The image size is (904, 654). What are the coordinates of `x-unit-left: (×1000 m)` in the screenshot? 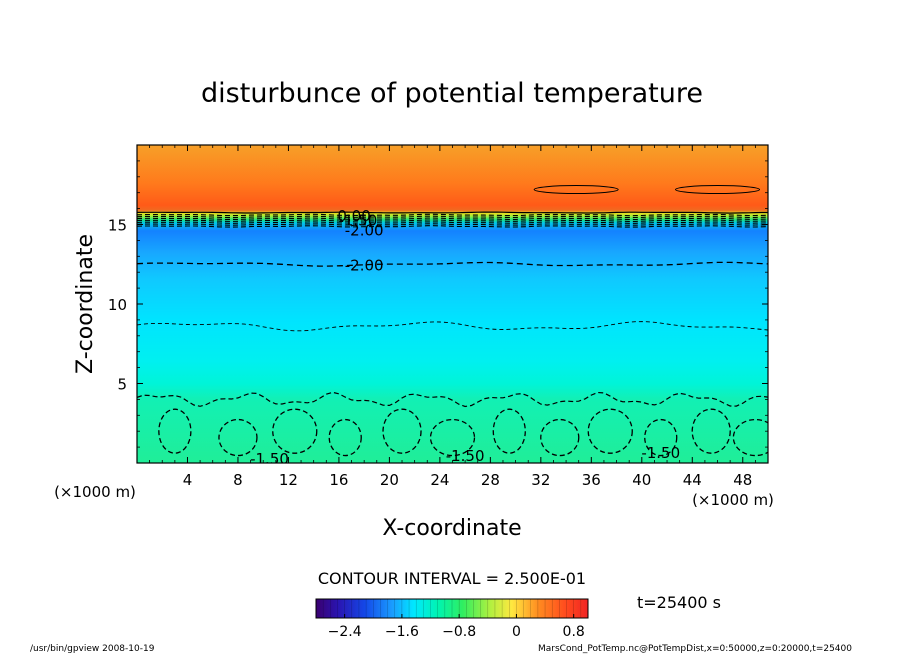 It's located at (95, 492).